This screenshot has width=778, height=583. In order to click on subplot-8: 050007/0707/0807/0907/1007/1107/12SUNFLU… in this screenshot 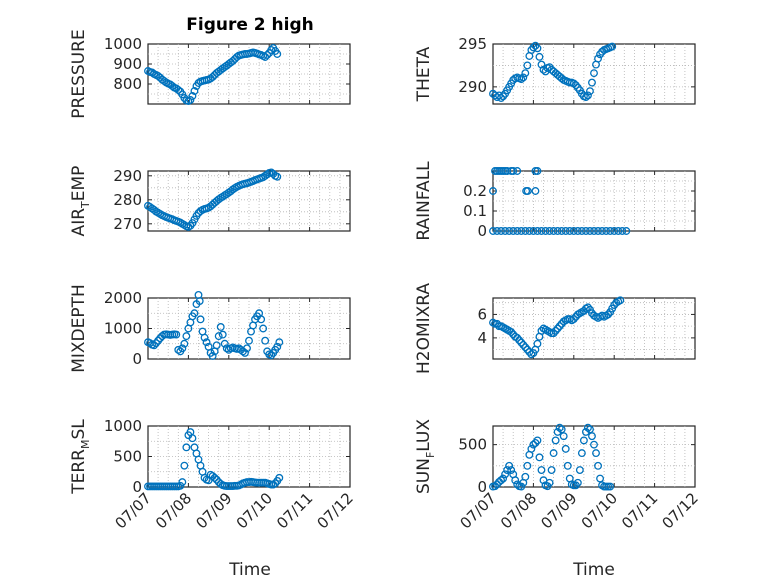, I will do `click(558, 476)`.